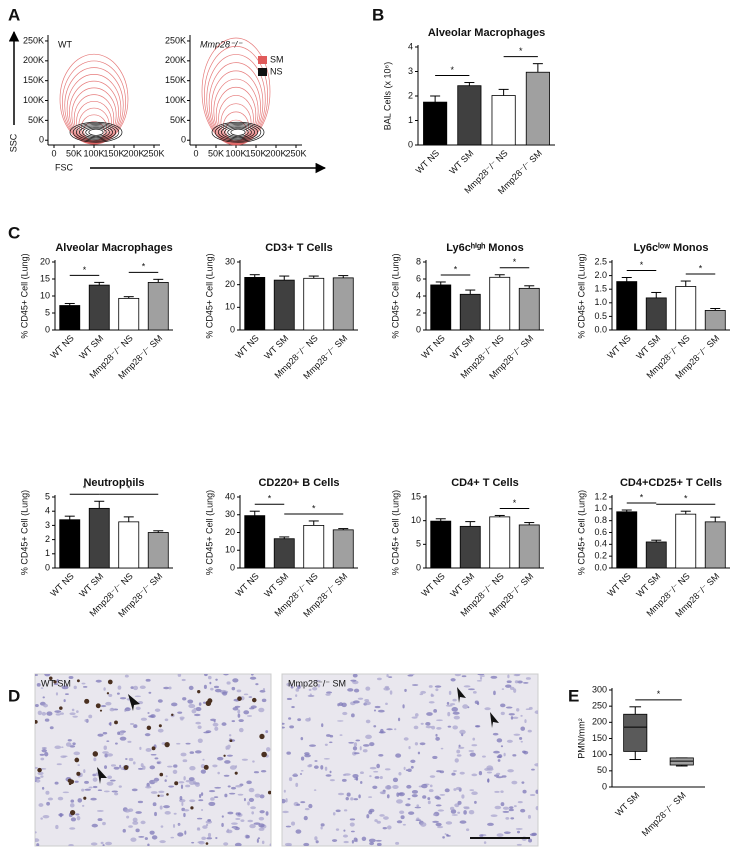  What do you see at coordinates (416, 520) in the screenshot?
I see `y-tick-label: 10` at bounding box center [416, 520].